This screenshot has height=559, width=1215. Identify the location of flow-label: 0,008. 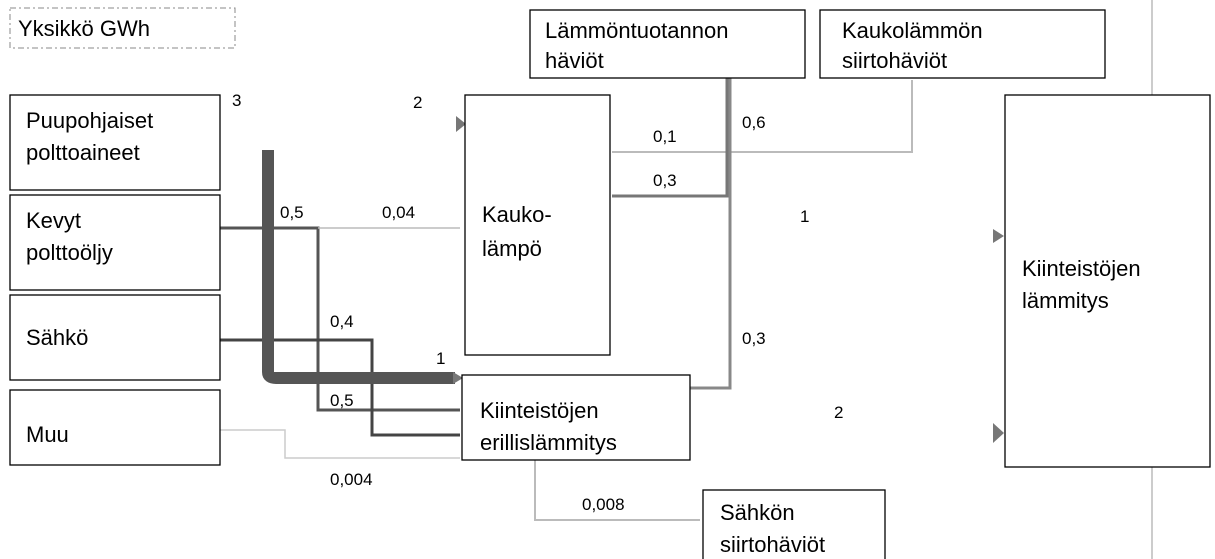
(603, 504).